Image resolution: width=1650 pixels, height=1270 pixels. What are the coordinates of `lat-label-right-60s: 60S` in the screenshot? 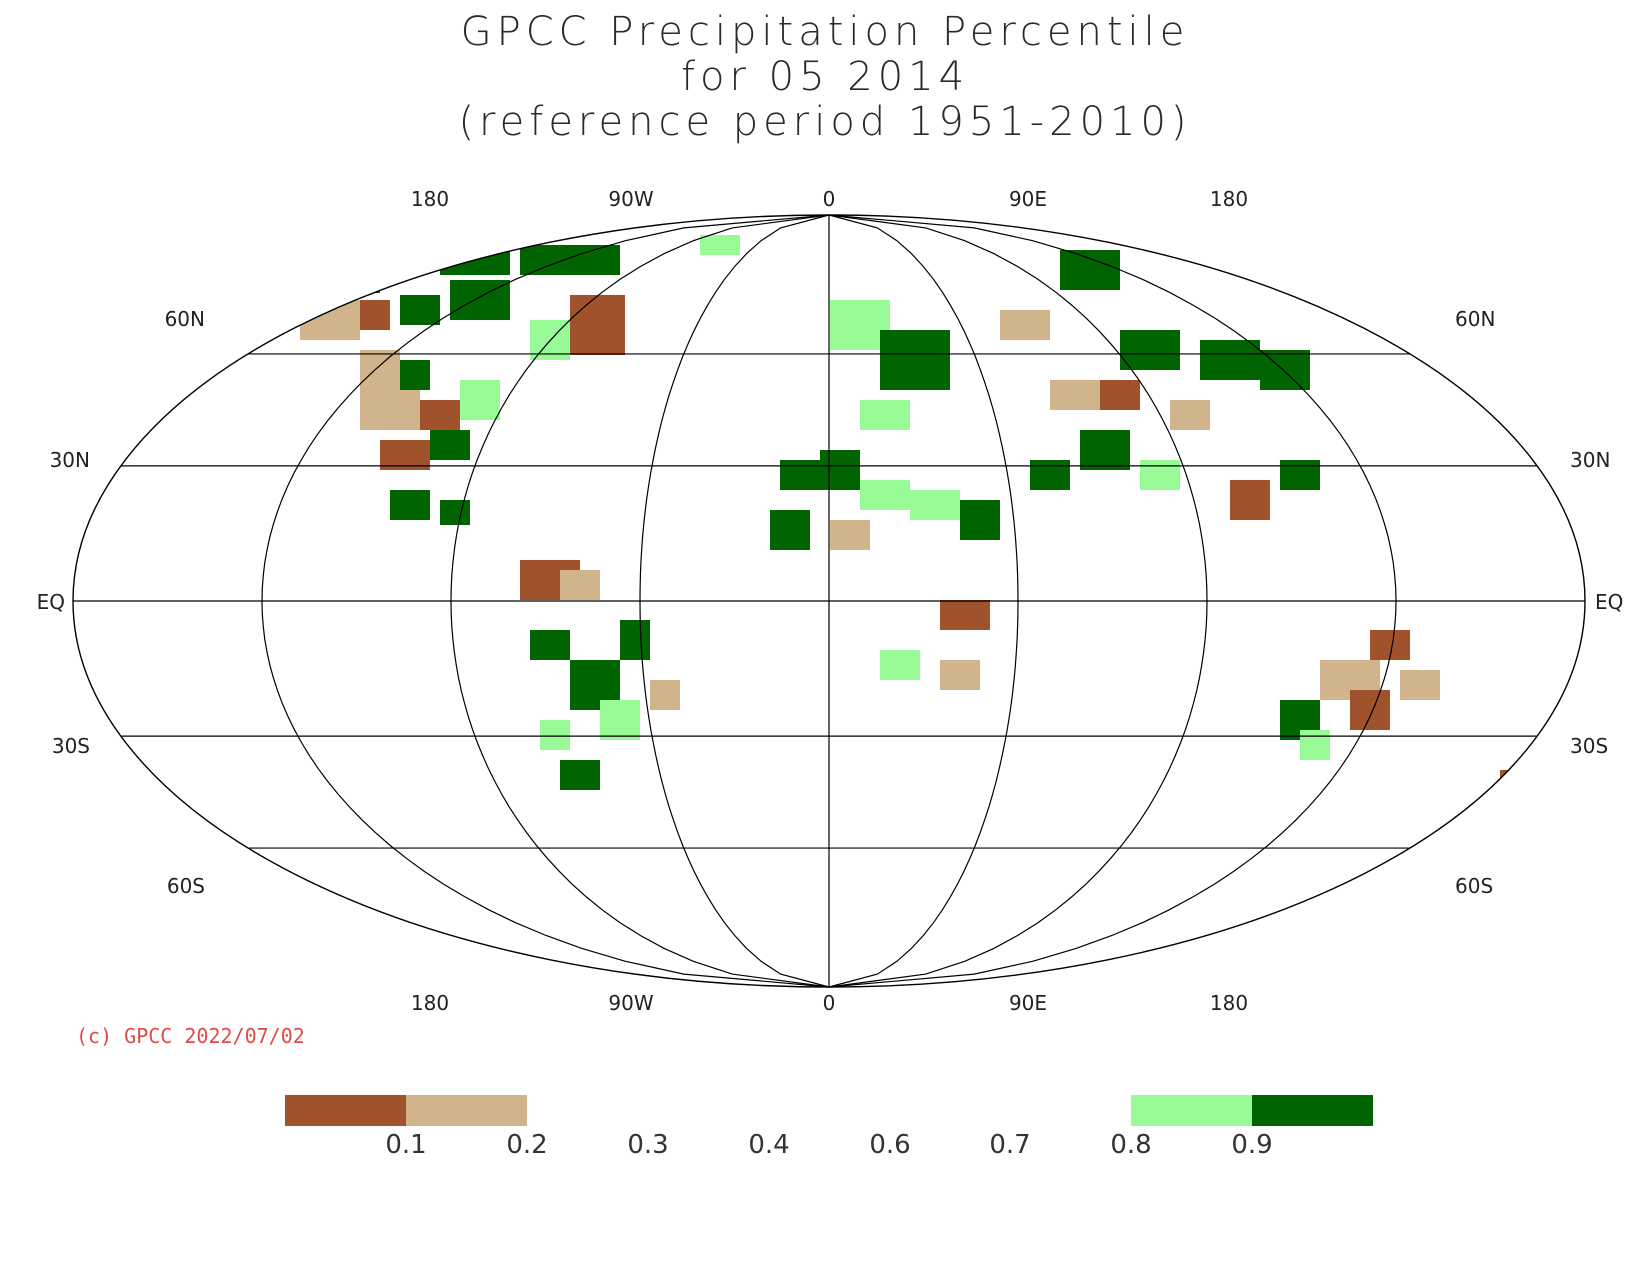 It's located at (1474, 886).